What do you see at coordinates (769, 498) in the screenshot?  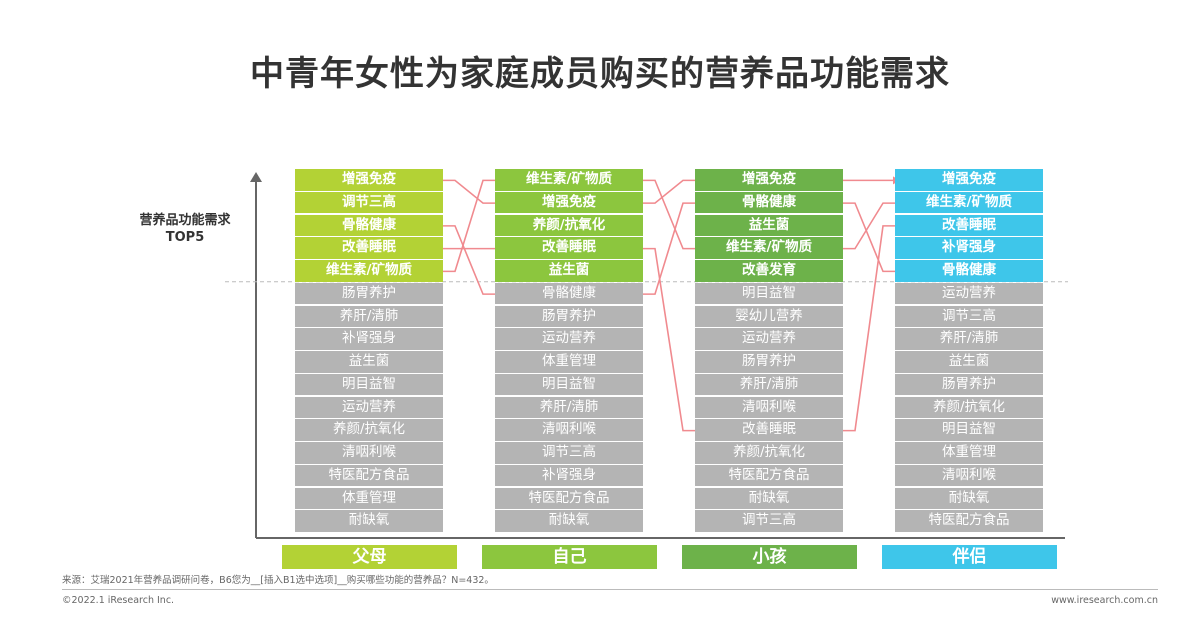 I see `cell-3-15: 耐缺氧` at bounding box center [769, 498].